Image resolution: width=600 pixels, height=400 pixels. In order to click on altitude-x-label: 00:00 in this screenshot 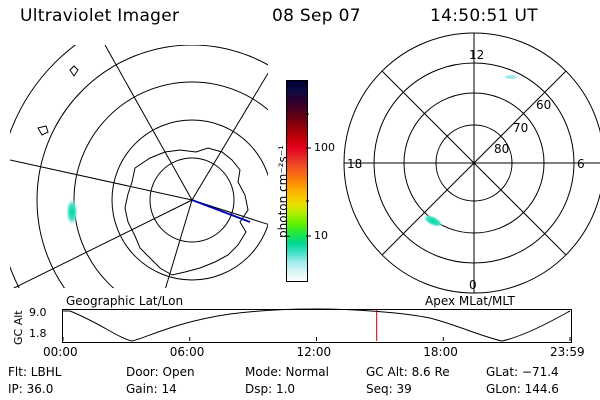, I will do `click(60, 352)`.